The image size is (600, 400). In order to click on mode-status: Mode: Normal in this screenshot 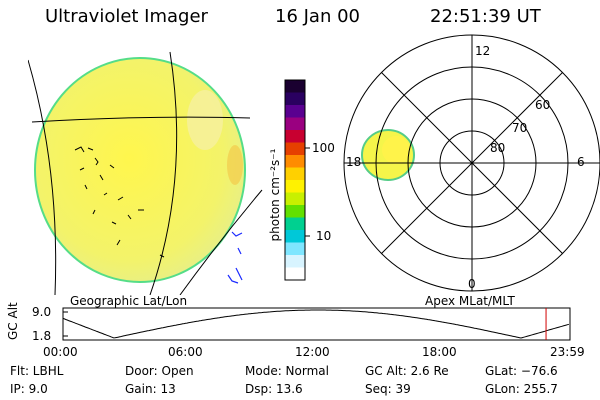, I will do `click(287, 371)`.